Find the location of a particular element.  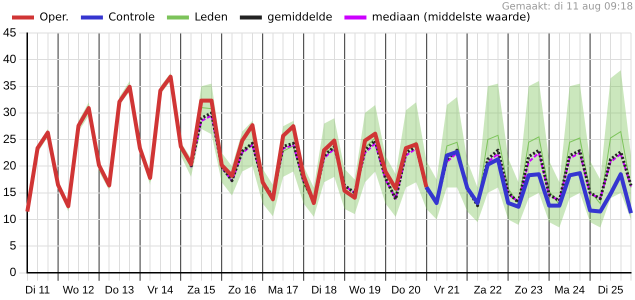

x-tick-label: Vr 14 is located at coordinates (160, 290).